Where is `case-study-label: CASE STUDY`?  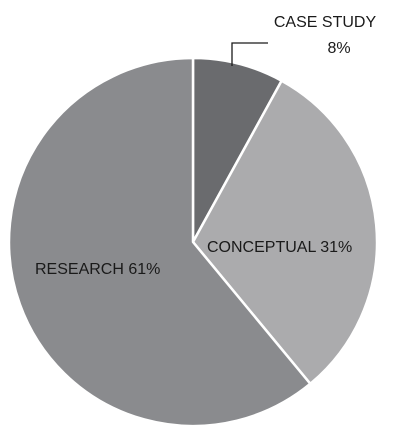 case-study-label: CASE STUDY is located at coordinates (325, 22).